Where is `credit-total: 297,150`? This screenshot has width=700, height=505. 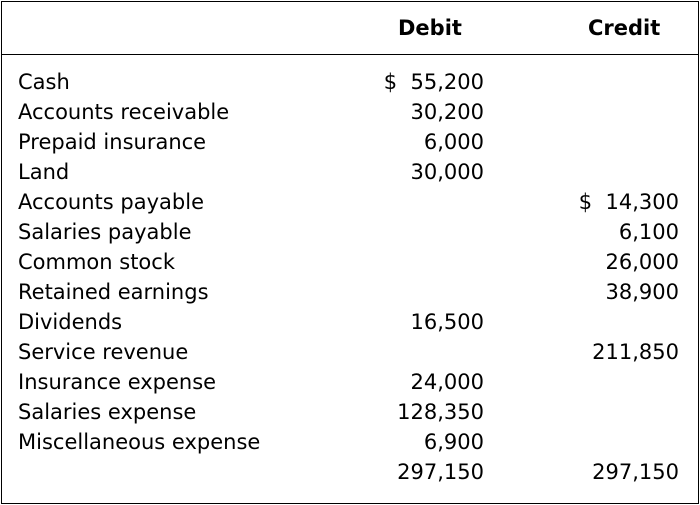 credit-total: 297,150 is located at coordinates (635, 472).